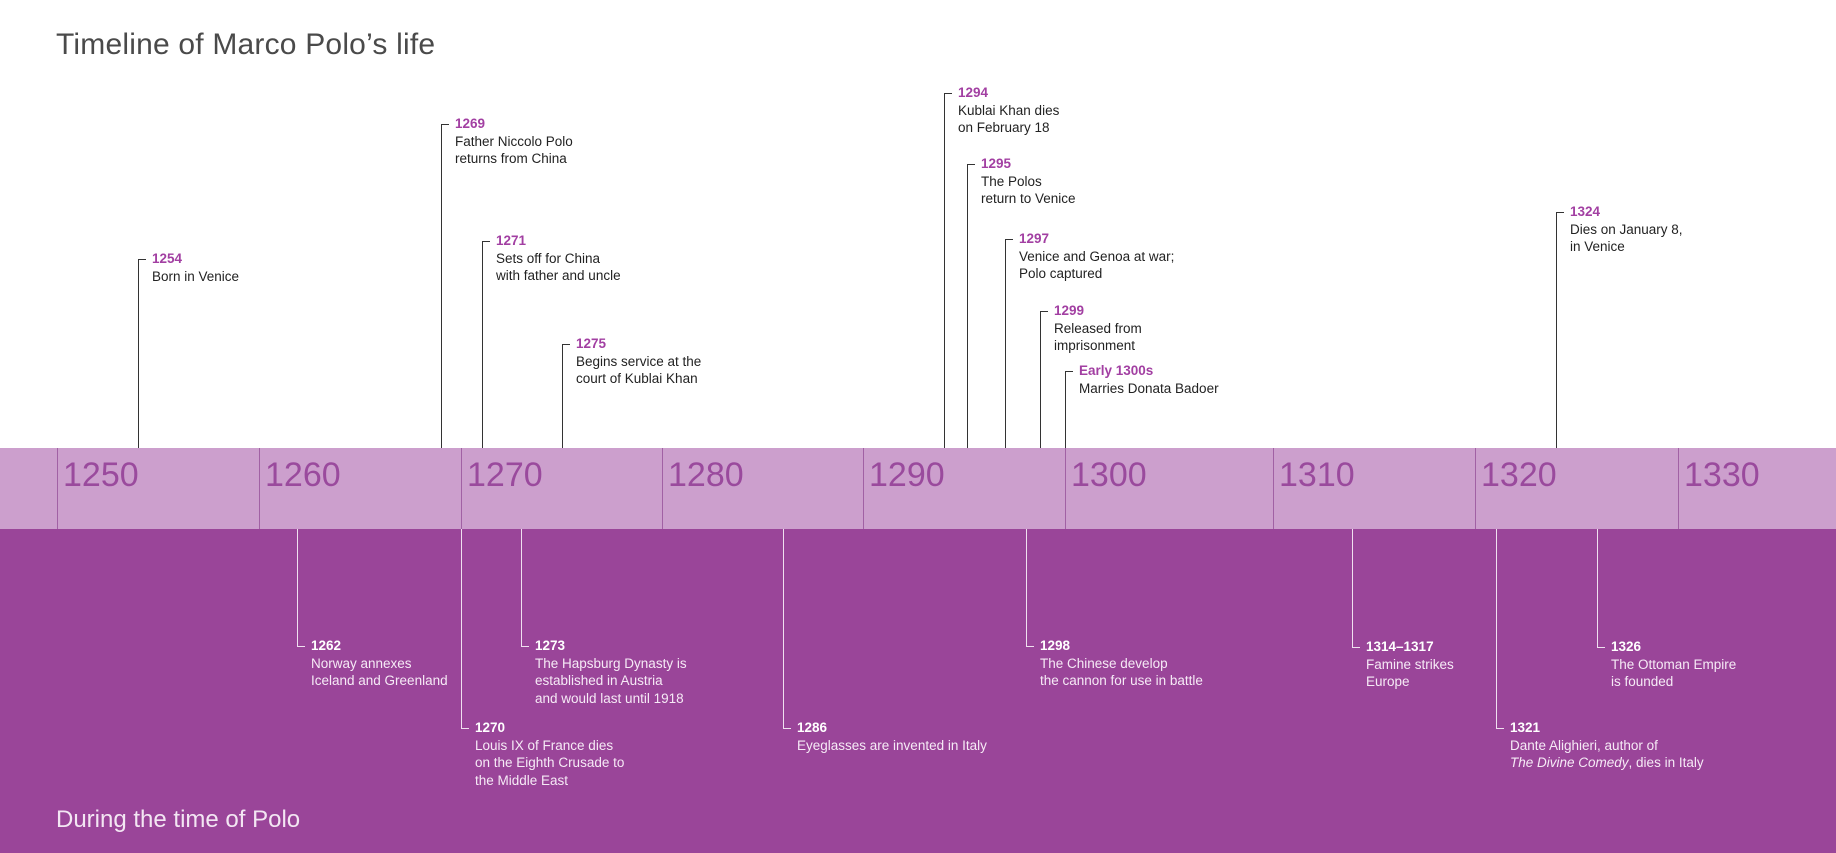 The image size is (1836, 853). I want to click on event-description-line: Europe, so click(1388, 681).